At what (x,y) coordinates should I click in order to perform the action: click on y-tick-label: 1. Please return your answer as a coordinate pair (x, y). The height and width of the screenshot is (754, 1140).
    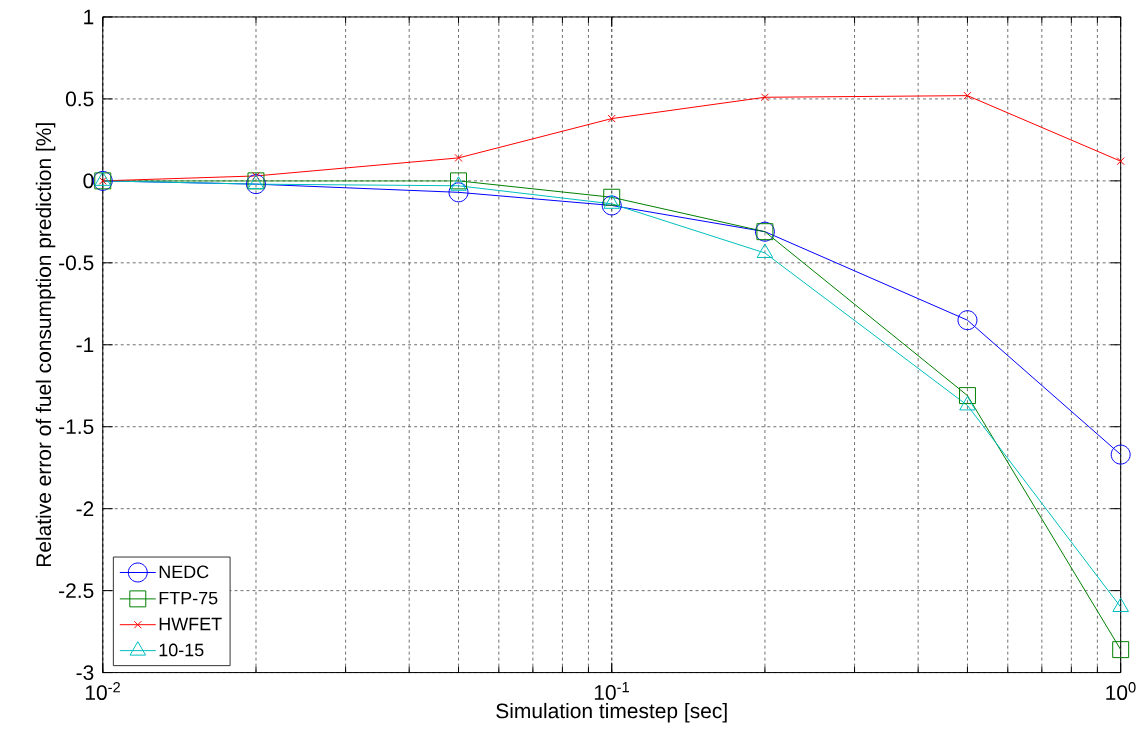
    Looking at the image, I should click on (89, 16).